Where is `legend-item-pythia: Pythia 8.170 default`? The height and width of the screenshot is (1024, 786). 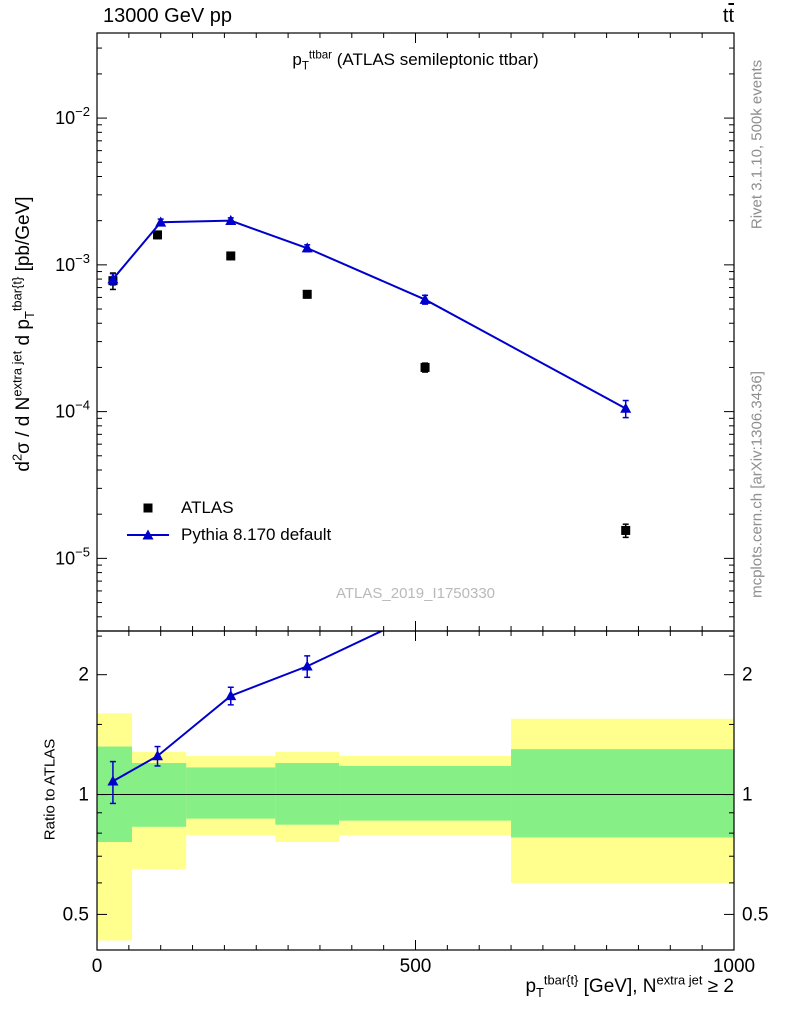 legend-item-pythia: Pythia 8.170 default is located at coordinates (228, 534).